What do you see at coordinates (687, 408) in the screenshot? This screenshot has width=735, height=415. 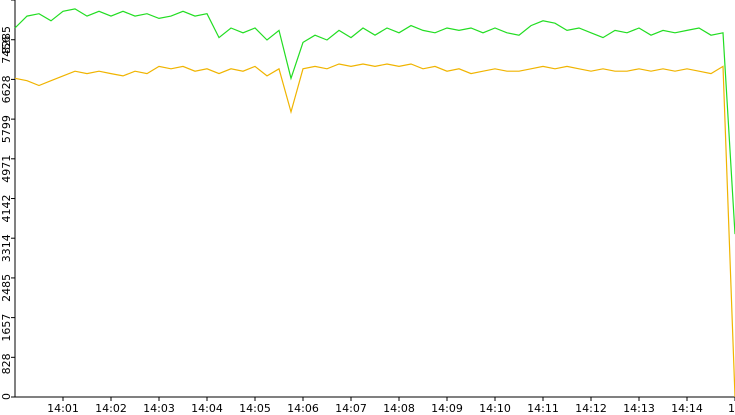 I see `x-tick-label: 14:14` at bounding box center [687, 408].